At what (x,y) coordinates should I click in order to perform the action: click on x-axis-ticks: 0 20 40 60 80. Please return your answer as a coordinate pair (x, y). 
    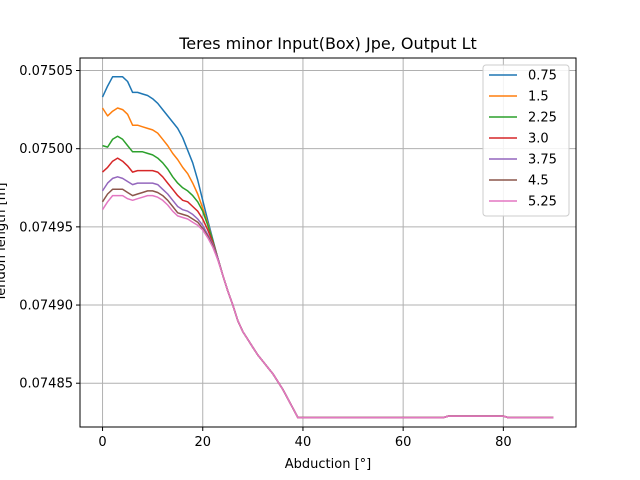
    Looking at the image, I should click on (305, 438).